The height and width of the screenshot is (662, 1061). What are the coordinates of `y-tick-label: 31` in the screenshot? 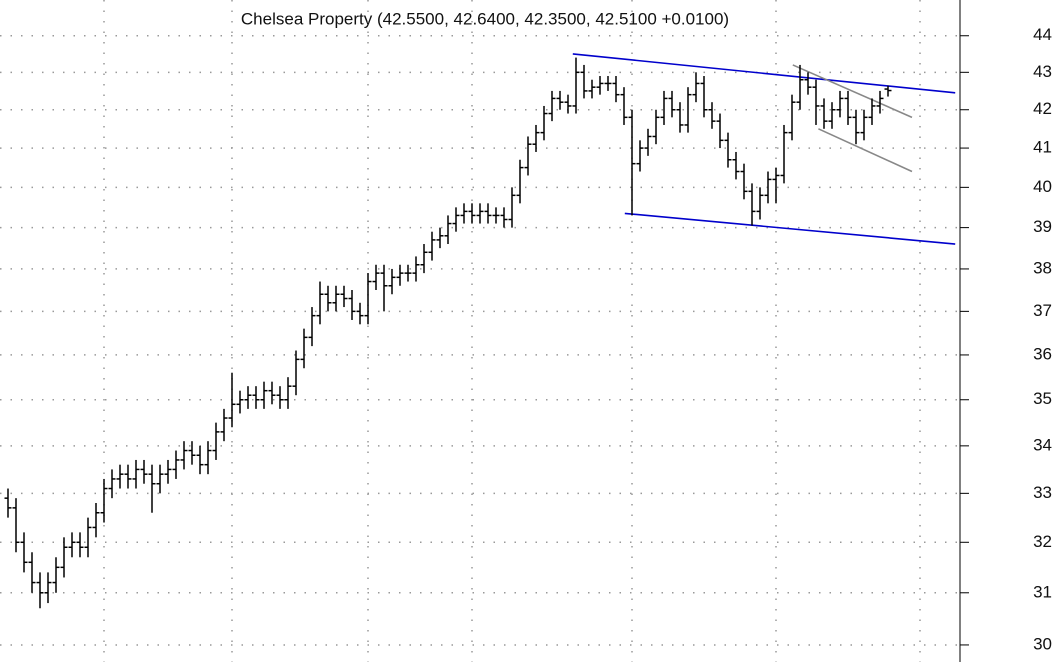 It's located at (1042, 591).